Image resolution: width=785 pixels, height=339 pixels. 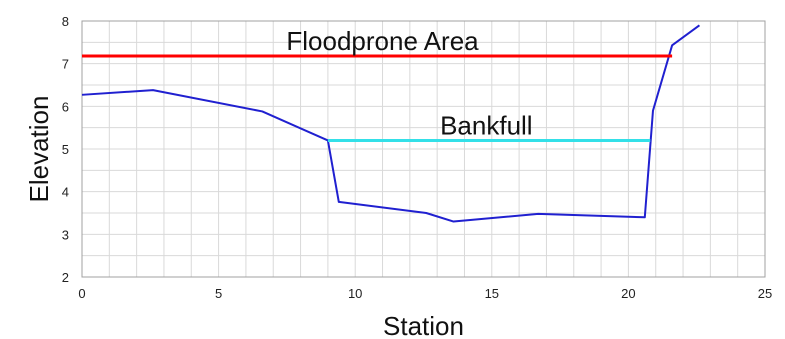 What do you see at coordinates (65, 234) in the screenshot?
I see `y-tick-label: 3` at bounding box center [65, 234].